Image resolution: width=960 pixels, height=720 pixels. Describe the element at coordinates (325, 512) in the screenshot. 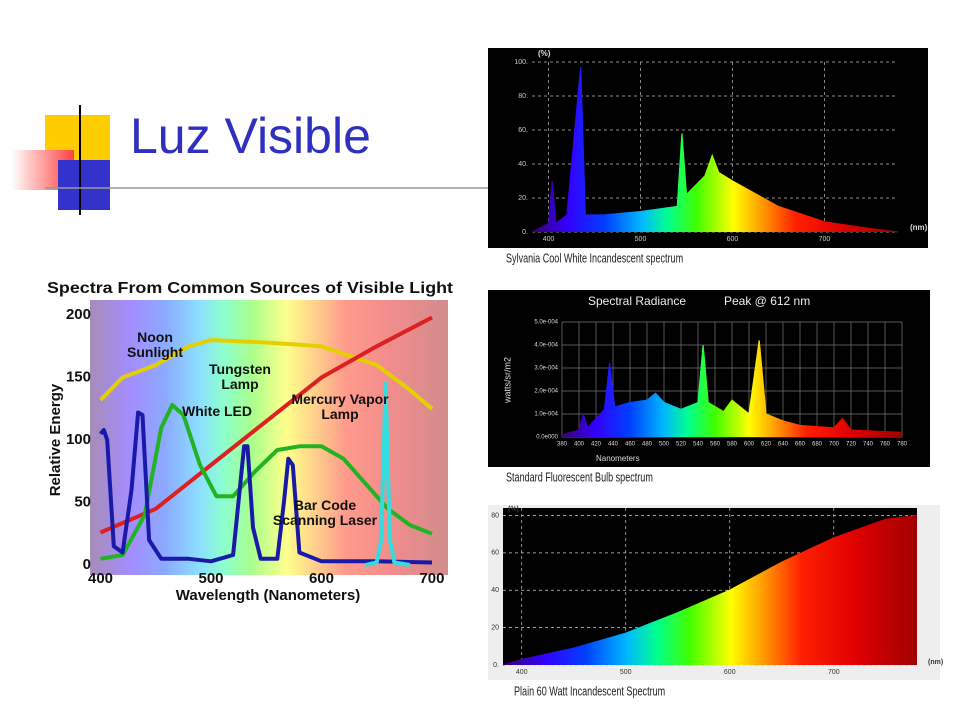

I see `series-label: Bar Code Scanning Laser` at that location.